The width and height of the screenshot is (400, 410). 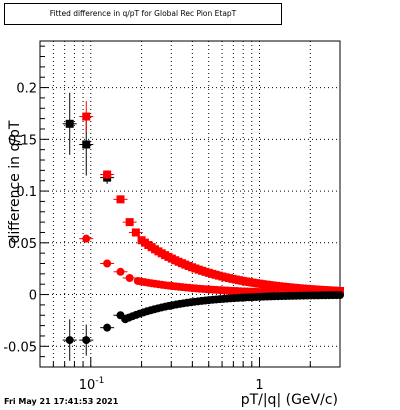 I want to click on y-tick-label: 0.15, so click(x=22, y=140).